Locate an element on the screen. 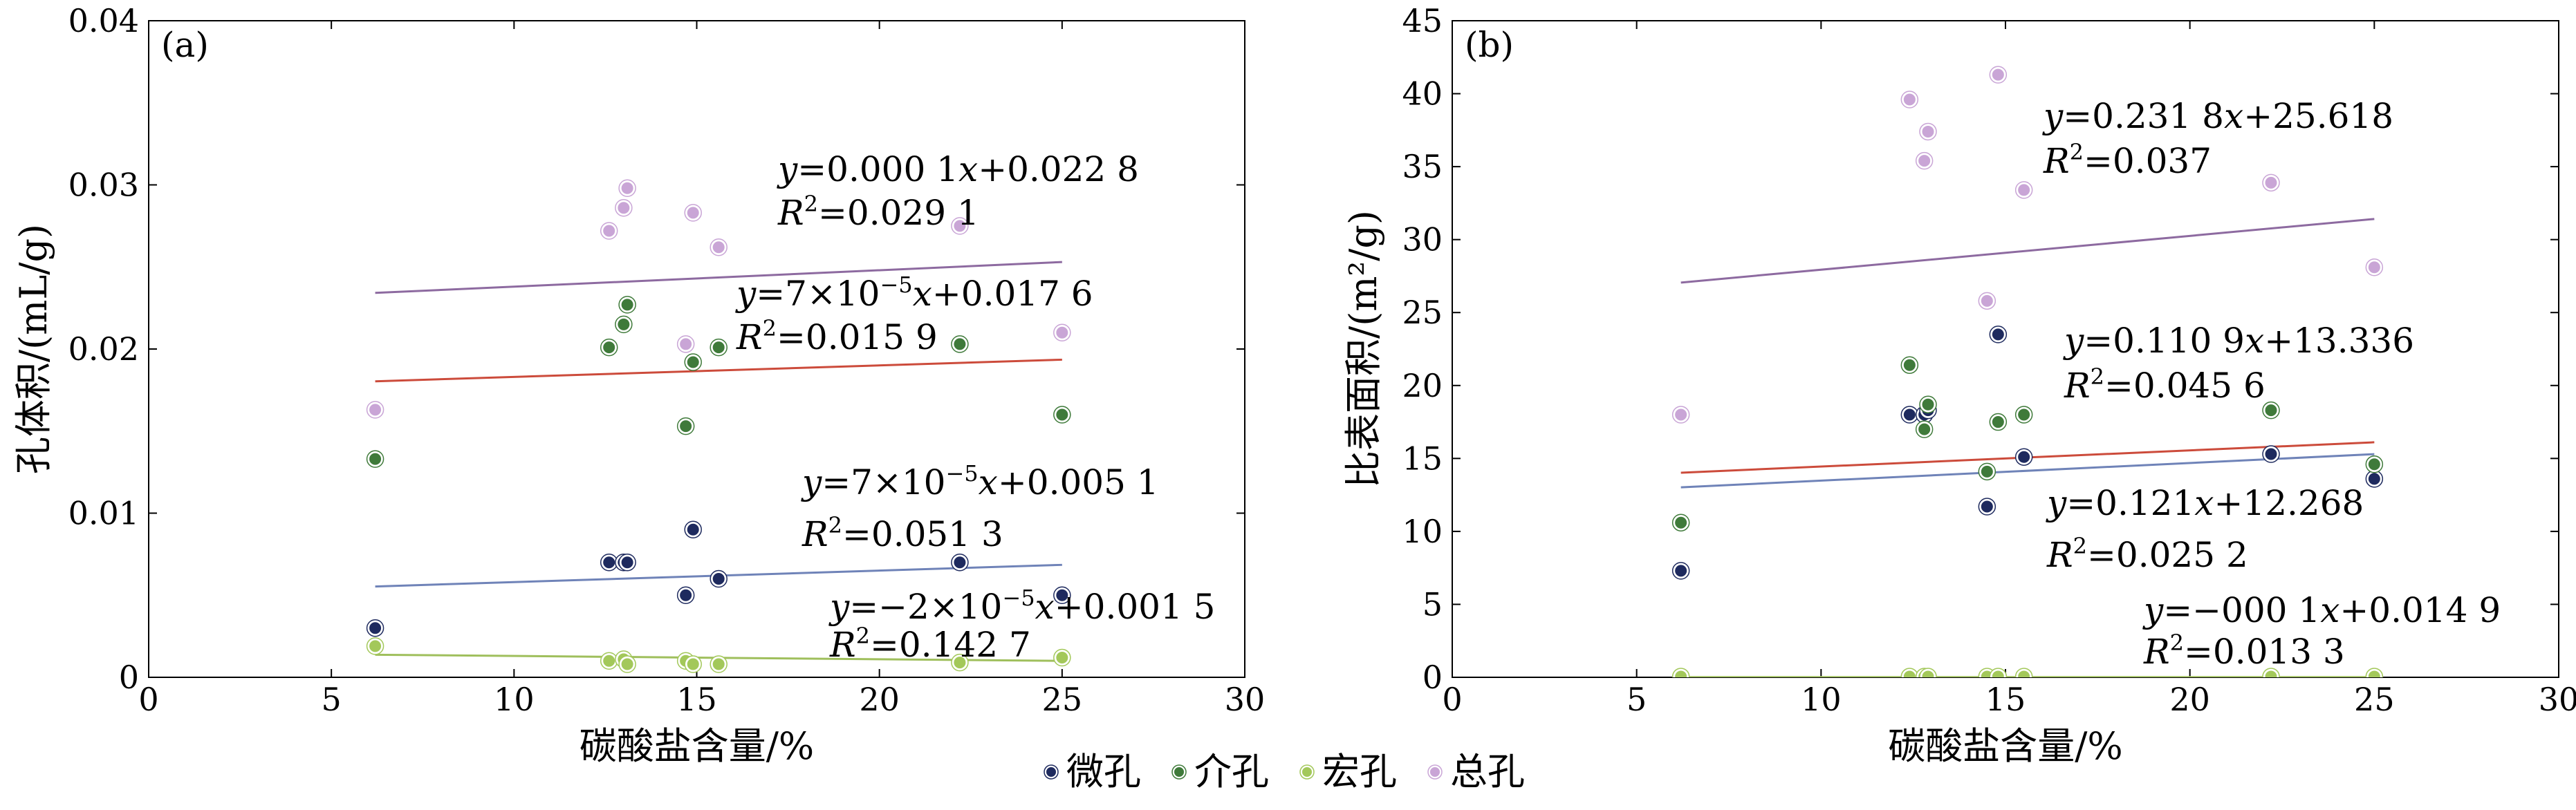  eq-part: +0.001 5 is located at coordinates (1136, 607).